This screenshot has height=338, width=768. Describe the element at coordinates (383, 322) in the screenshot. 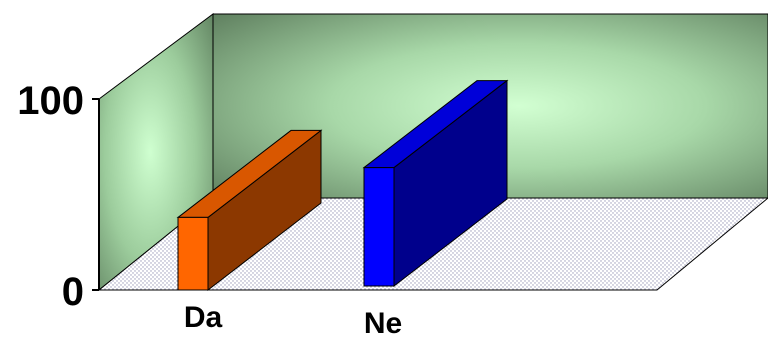

I see `category-label-ne: Ne` at that location.